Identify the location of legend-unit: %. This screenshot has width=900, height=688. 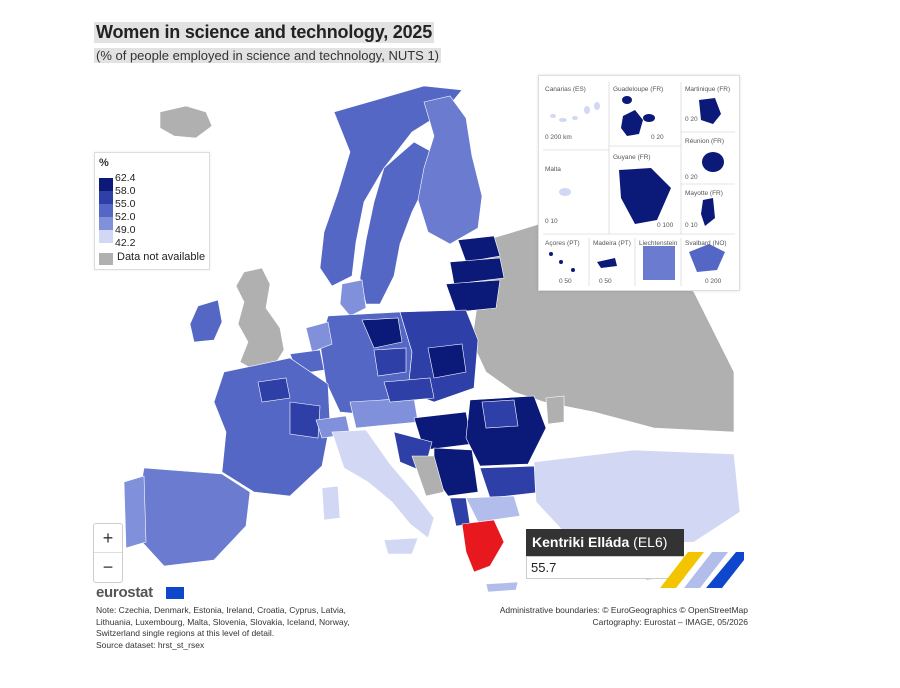
(104, 163).